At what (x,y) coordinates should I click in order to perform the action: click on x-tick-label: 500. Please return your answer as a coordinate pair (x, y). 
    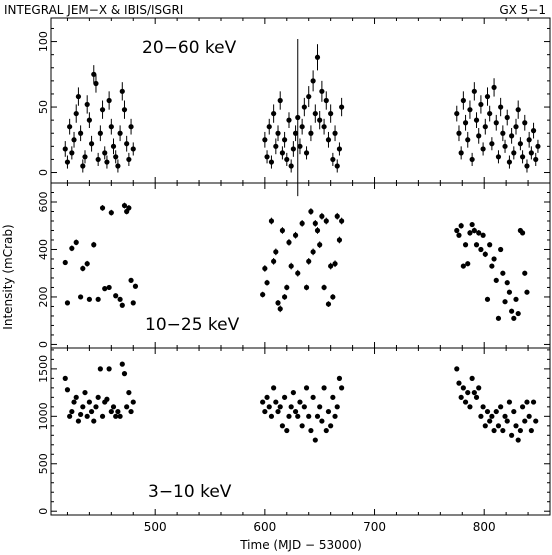
    Looking at the image, I should click on (155, 527).